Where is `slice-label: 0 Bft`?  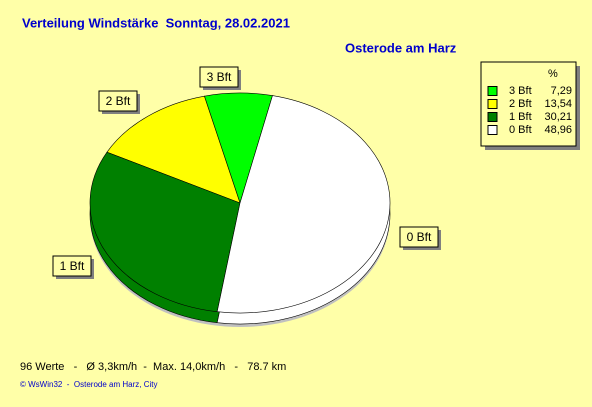
slice-label: 0 Bft is located at coordinates (419, 237).